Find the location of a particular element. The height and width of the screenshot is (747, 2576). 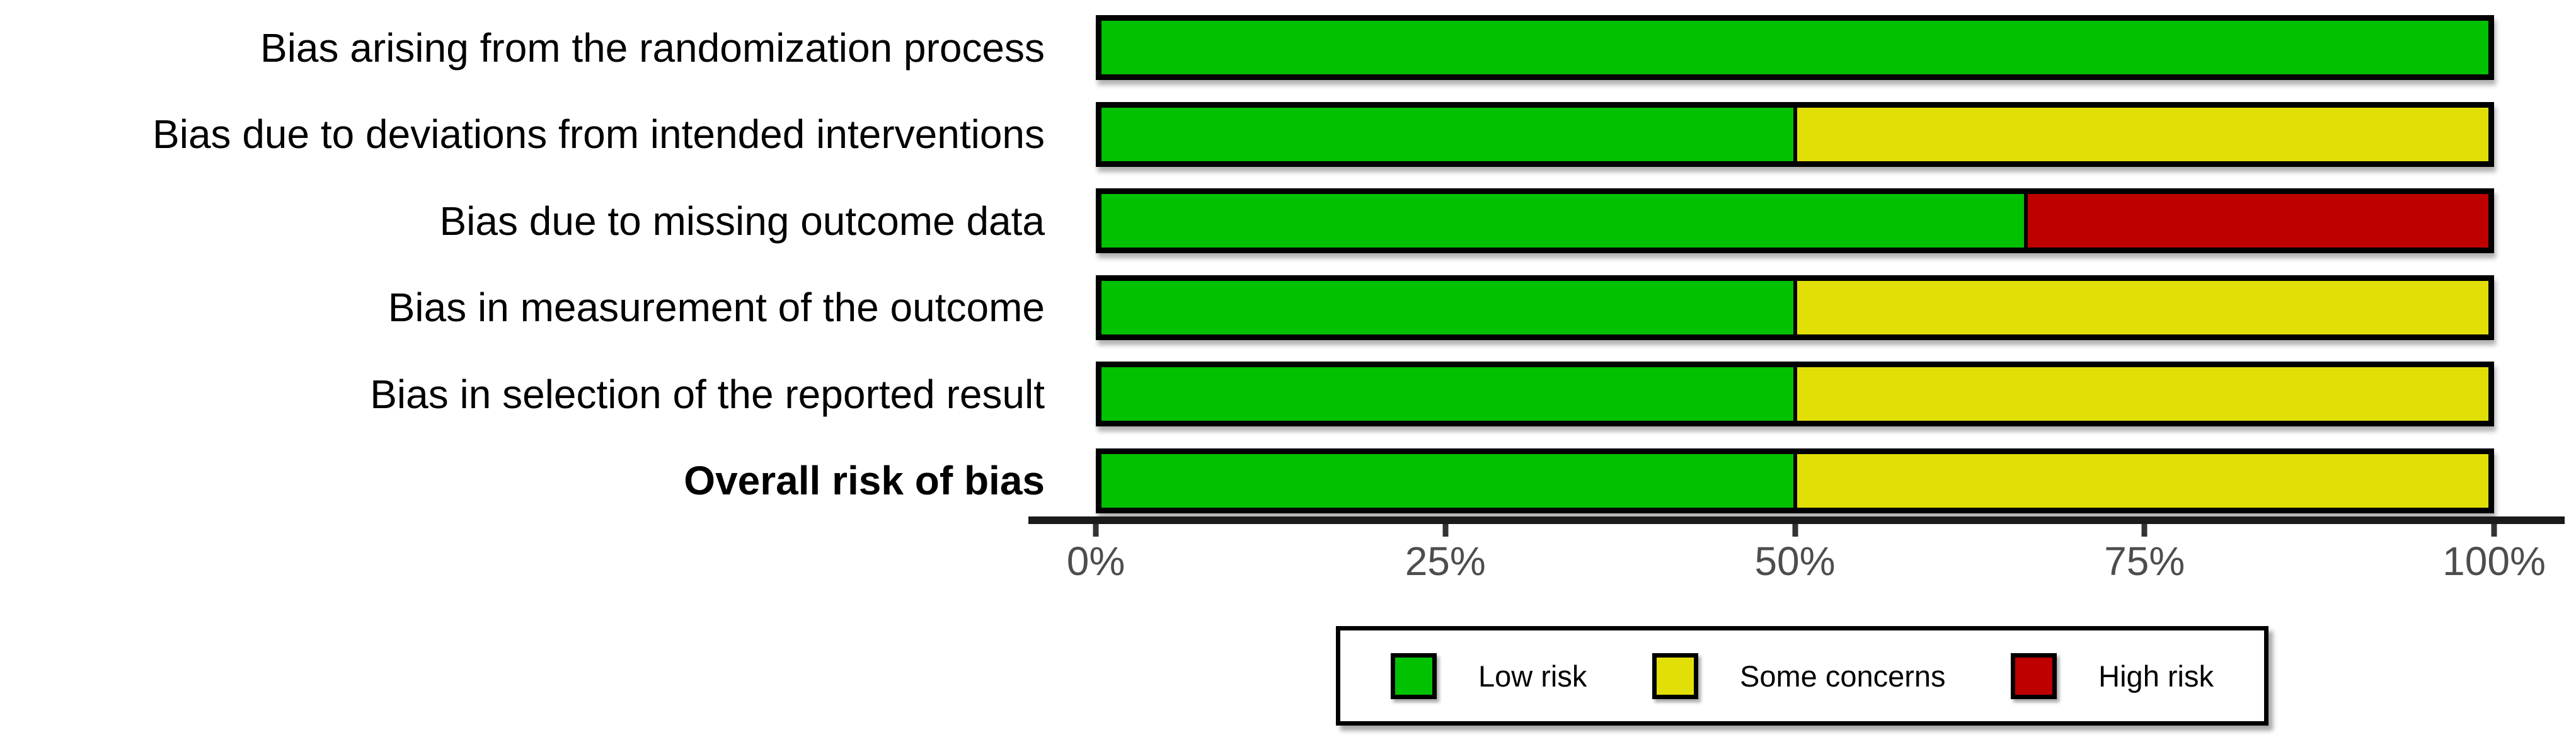

legend-item-some-concerns: Some concerns is located at coordinates (1799, 676).